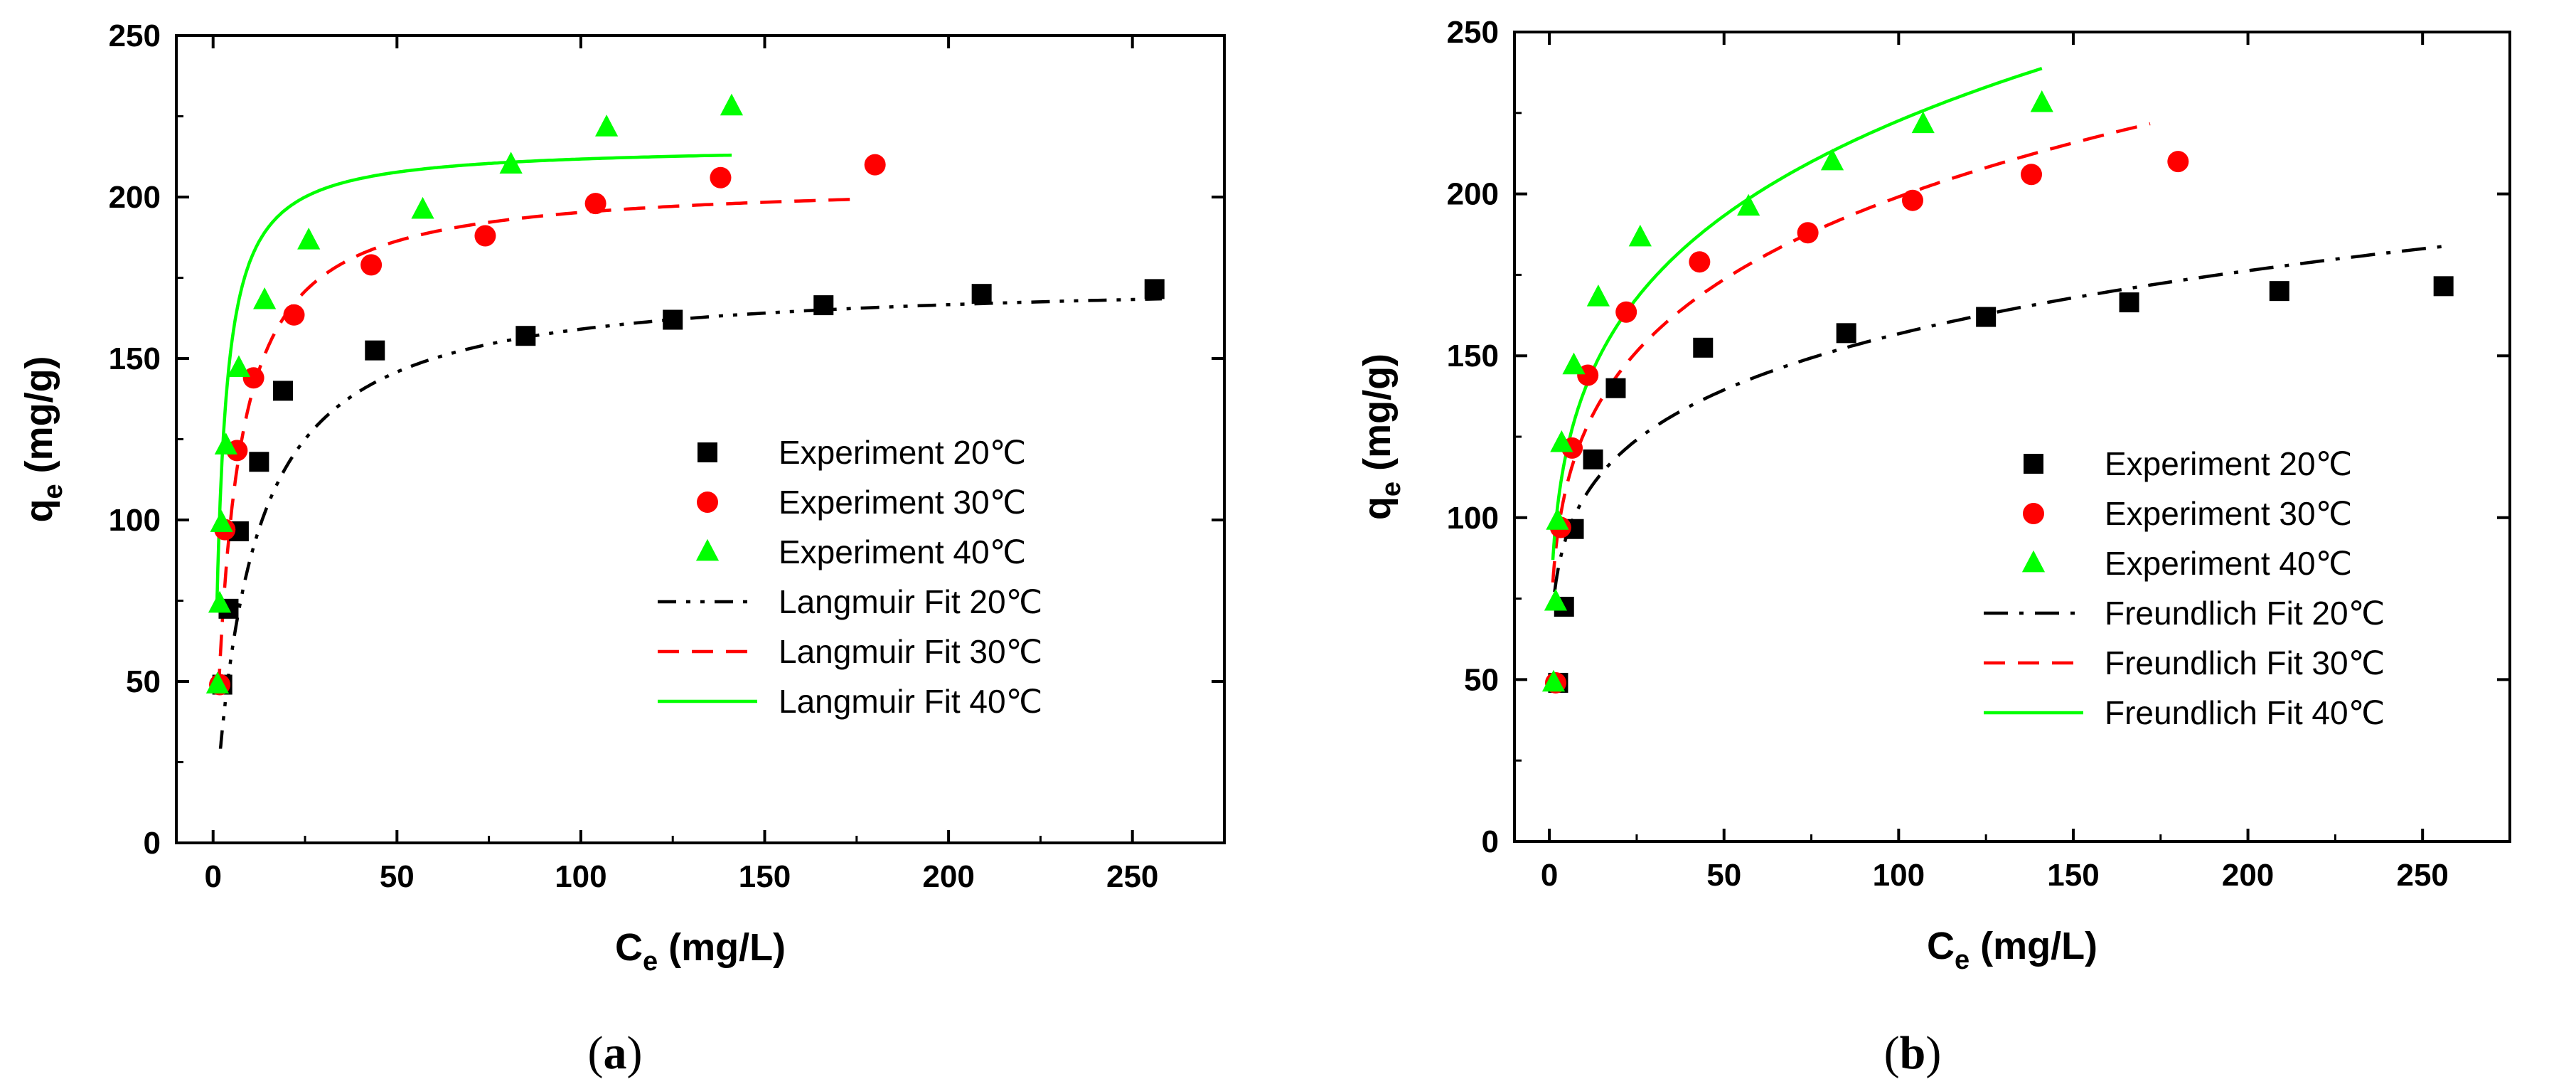 This screenshot has width=2576, height=1089. I want to click on panel-label: (b), so click(1913, 1053).